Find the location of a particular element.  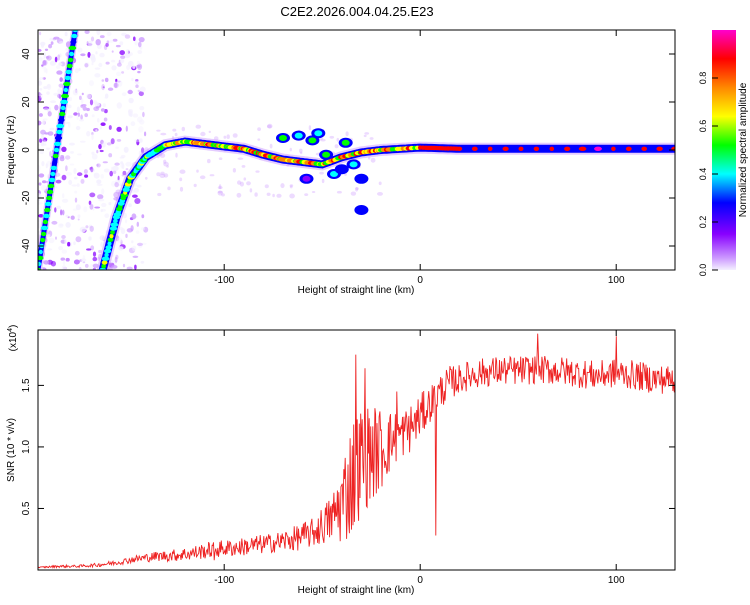

x-tick-label: -100 is located at coordinates (224, 580).